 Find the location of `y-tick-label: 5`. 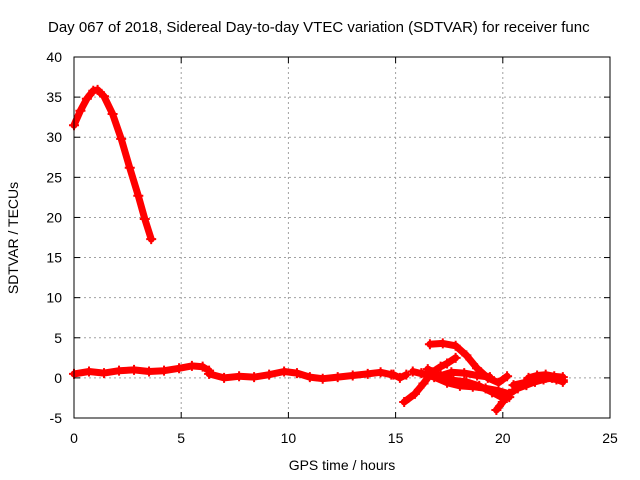

y-tick-label: 5 is located at coordinates (58, 338).